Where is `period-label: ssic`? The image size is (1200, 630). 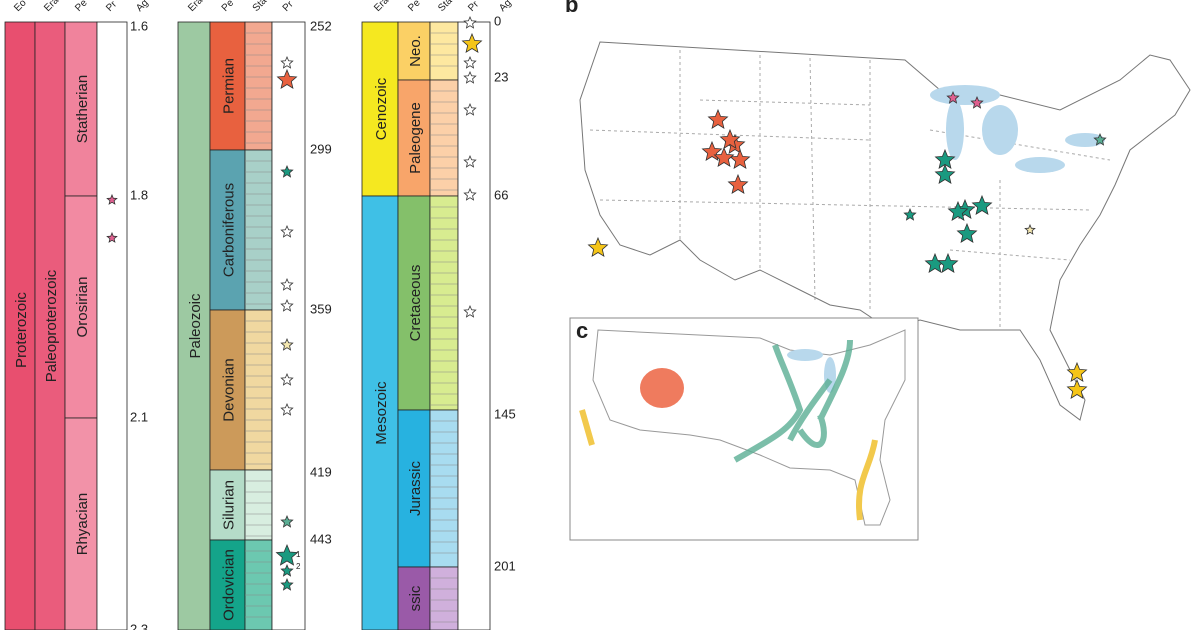 period-label: ssic is located at coordinates (415, 598).